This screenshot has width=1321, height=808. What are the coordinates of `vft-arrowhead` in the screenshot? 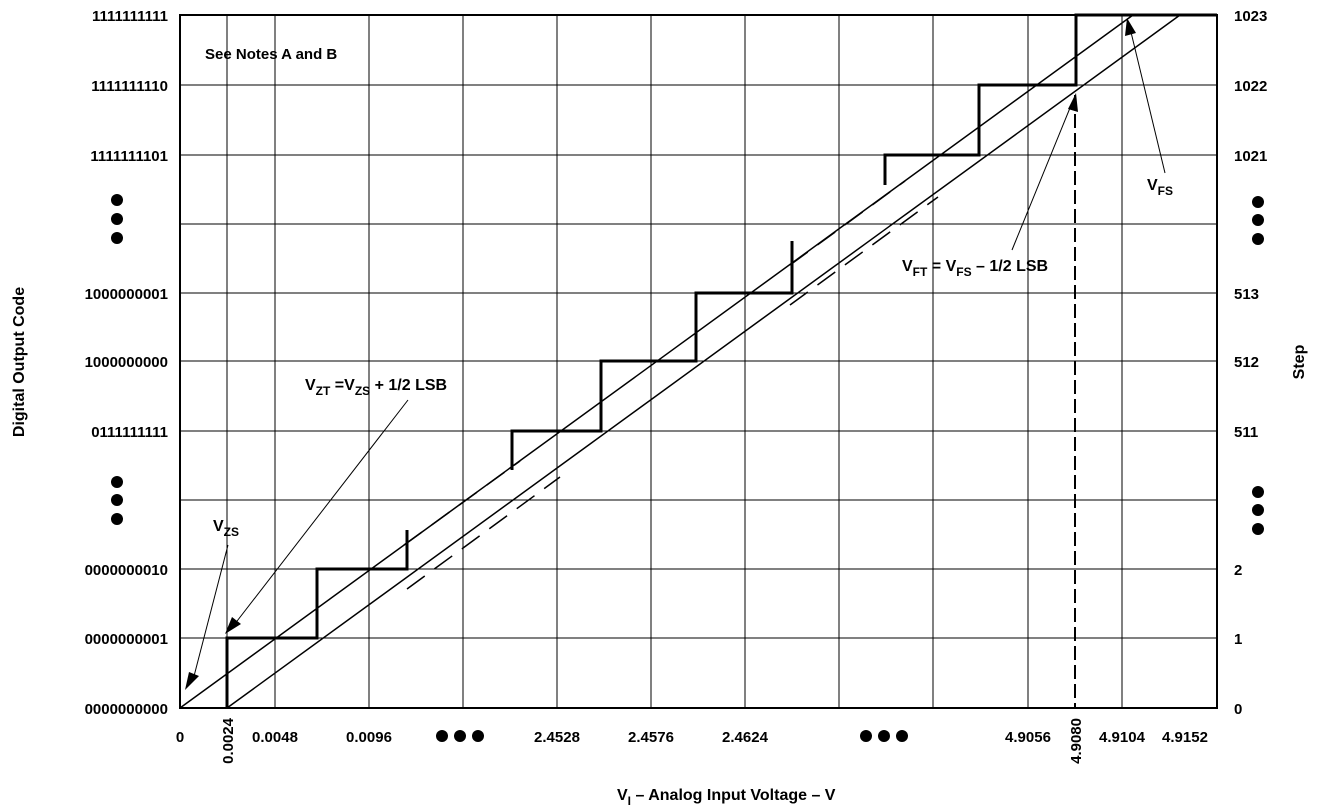 It's located at (1073, 102).